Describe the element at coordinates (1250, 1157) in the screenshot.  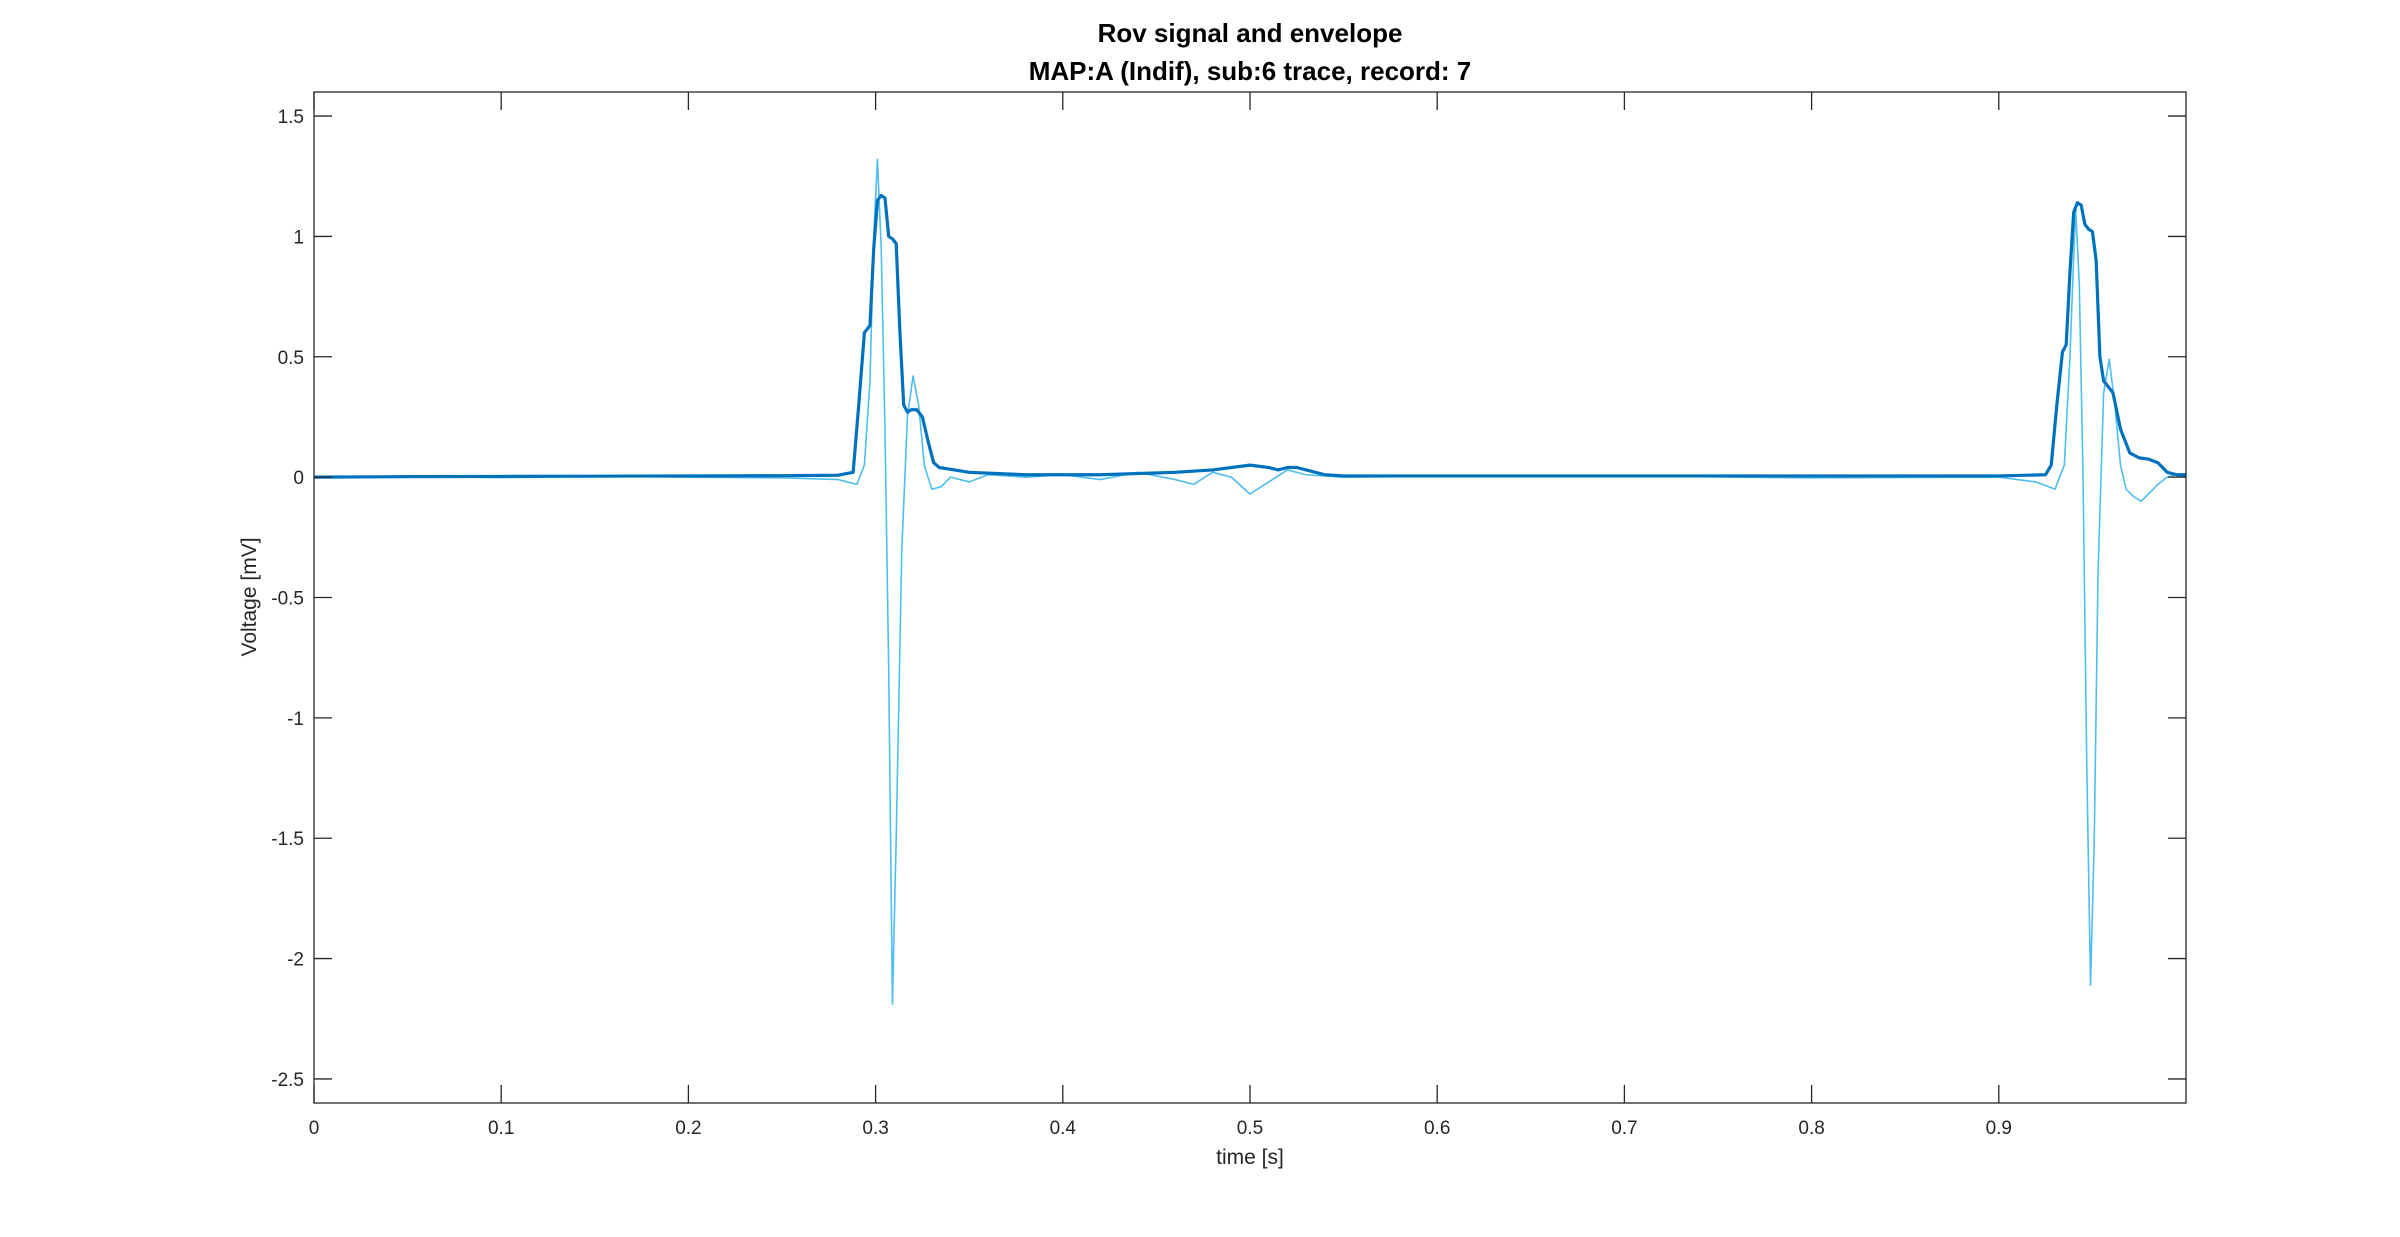
I see `x-axis-label: time [s]` at that location.